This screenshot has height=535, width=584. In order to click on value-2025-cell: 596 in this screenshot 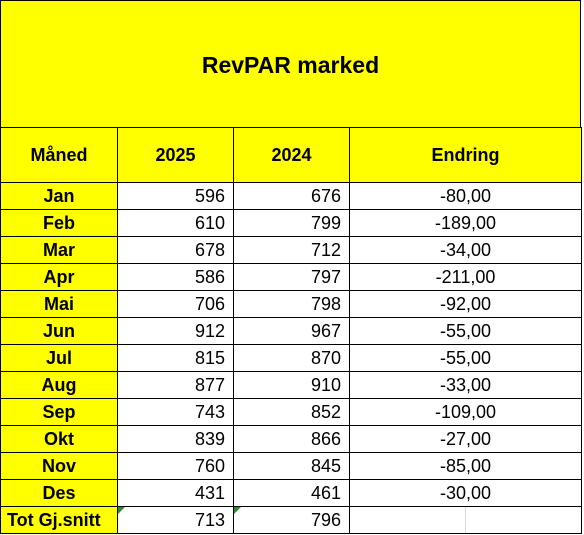, I will do `click(175, 196)`.